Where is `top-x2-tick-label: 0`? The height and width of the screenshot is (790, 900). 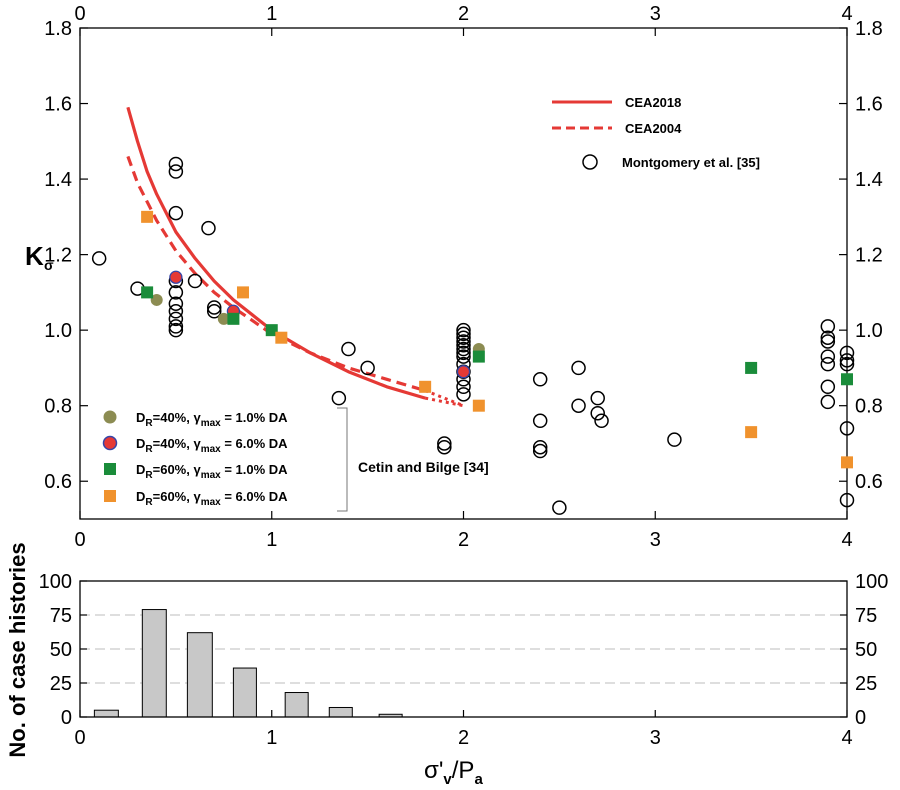
top-x2-tick-label: 0 is located at coordinates (79, 14).